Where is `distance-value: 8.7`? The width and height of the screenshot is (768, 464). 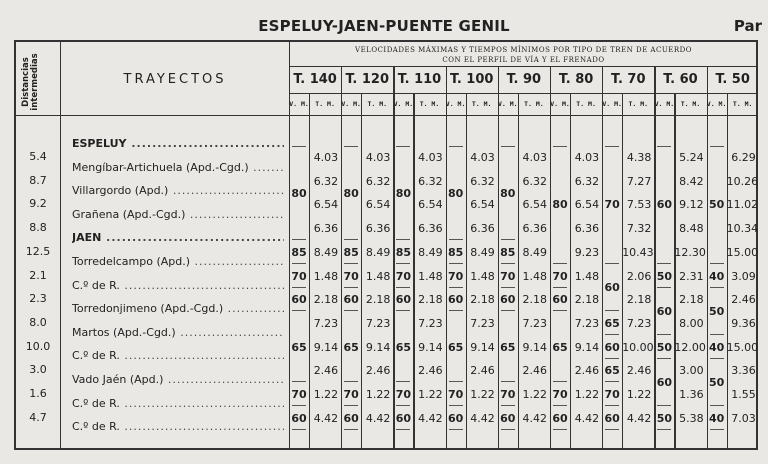 distance-value: 8.7 is located at coordinates (38, 180).